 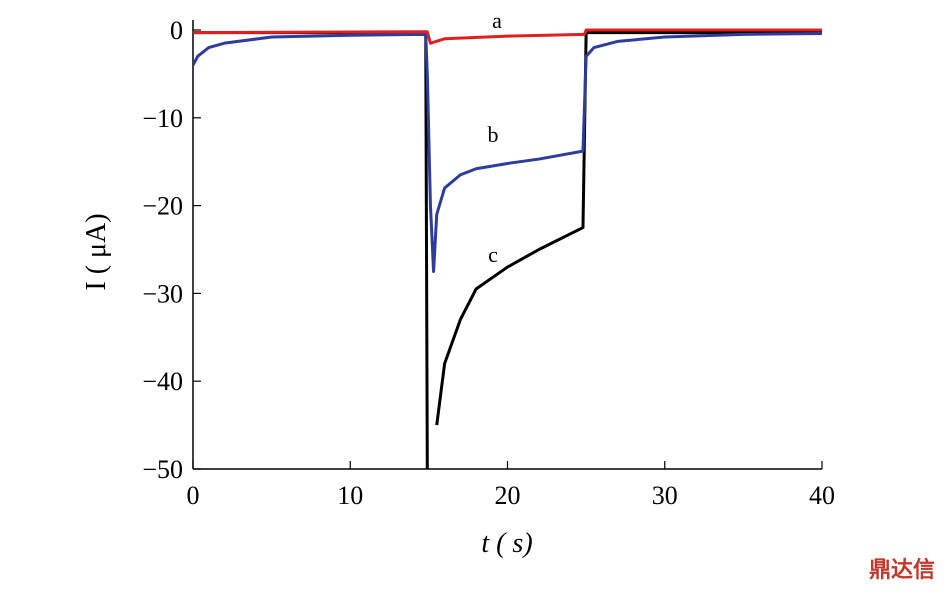 What do you see at coordinates (822, 495) in the screenshot?
I see `x-tick-label: 40` at bounding box center [822, 495].